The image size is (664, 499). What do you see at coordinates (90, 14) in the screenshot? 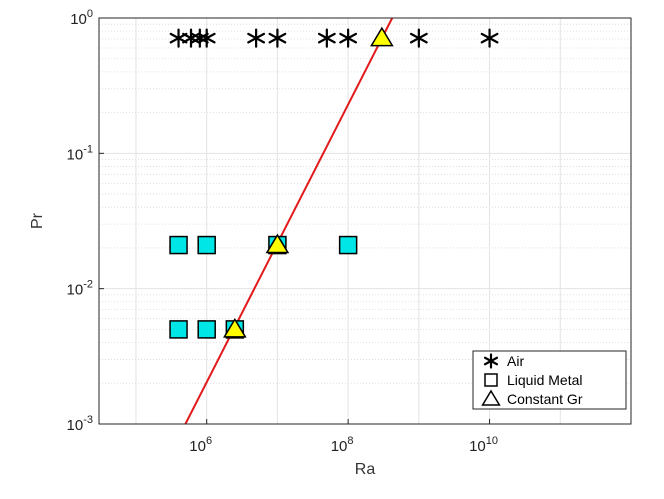
I see `y-tick-exp: 0` at bounding box center [90, 14].